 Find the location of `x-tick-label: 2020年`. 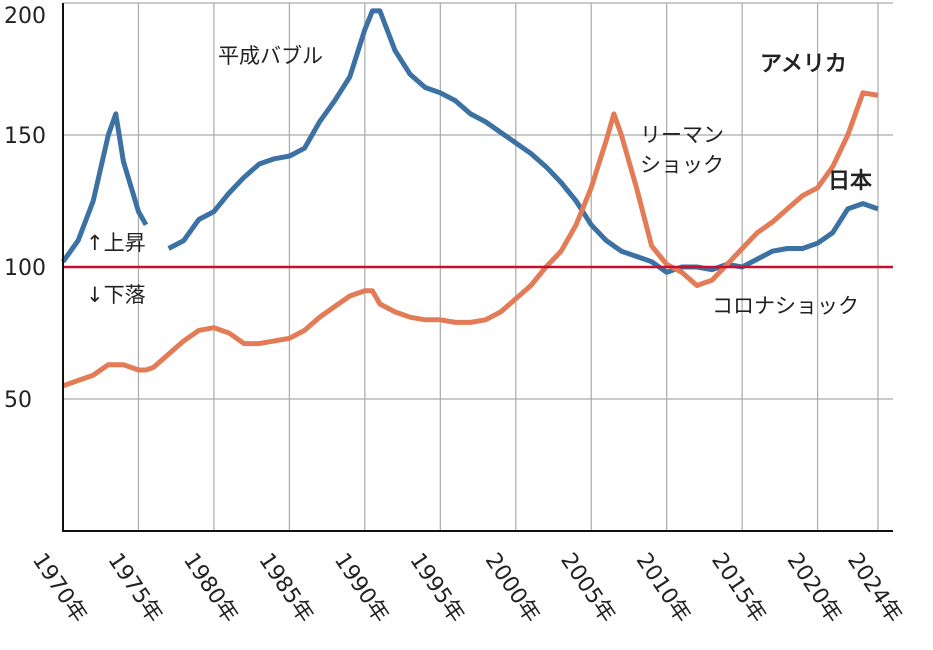

x-tick-label: 2020年 is located at coordinates (814, 588).